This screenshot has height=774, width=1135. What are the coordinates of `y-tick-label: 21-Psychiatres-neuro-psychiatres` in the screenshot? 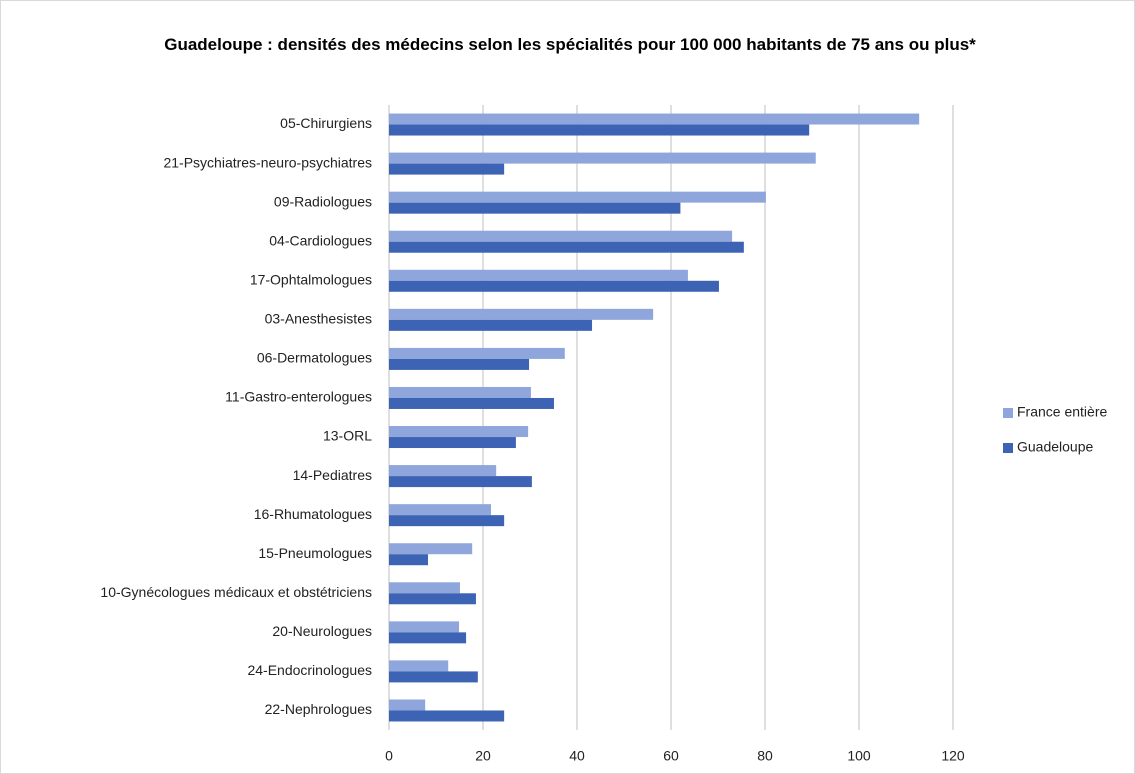 It's located at (267, 162).